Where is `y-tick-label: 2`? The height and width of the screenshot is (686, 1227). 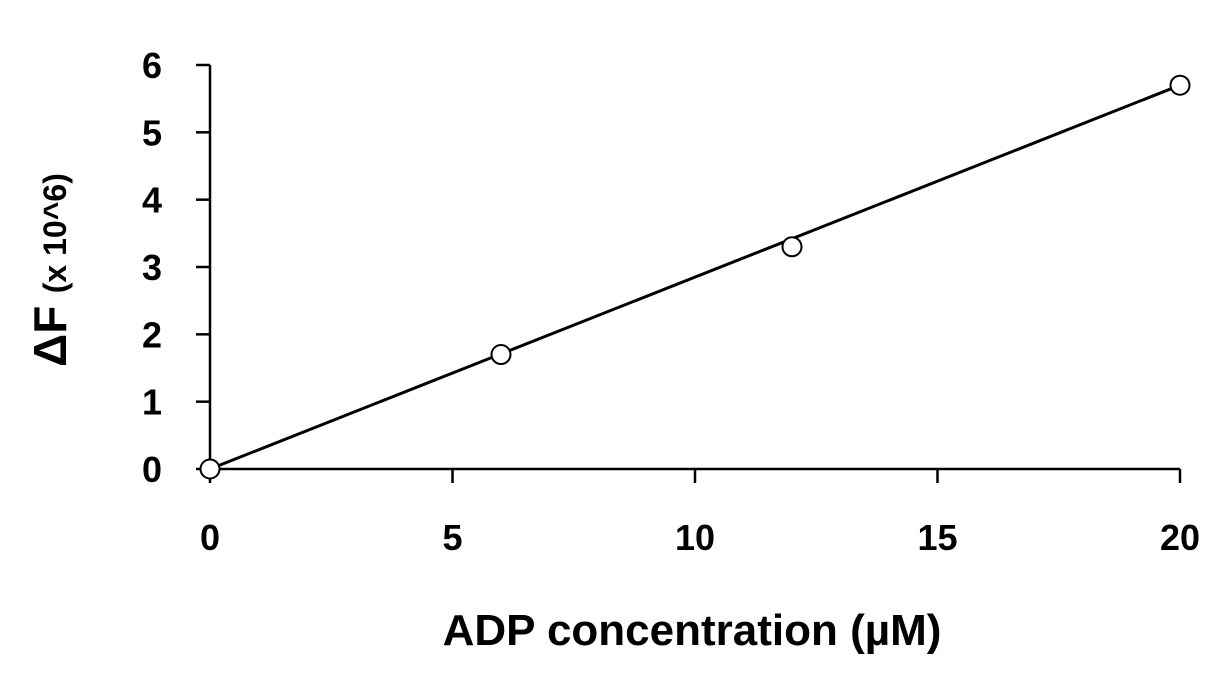
y-tick-label: 2 is located at coordinates (152, 334).